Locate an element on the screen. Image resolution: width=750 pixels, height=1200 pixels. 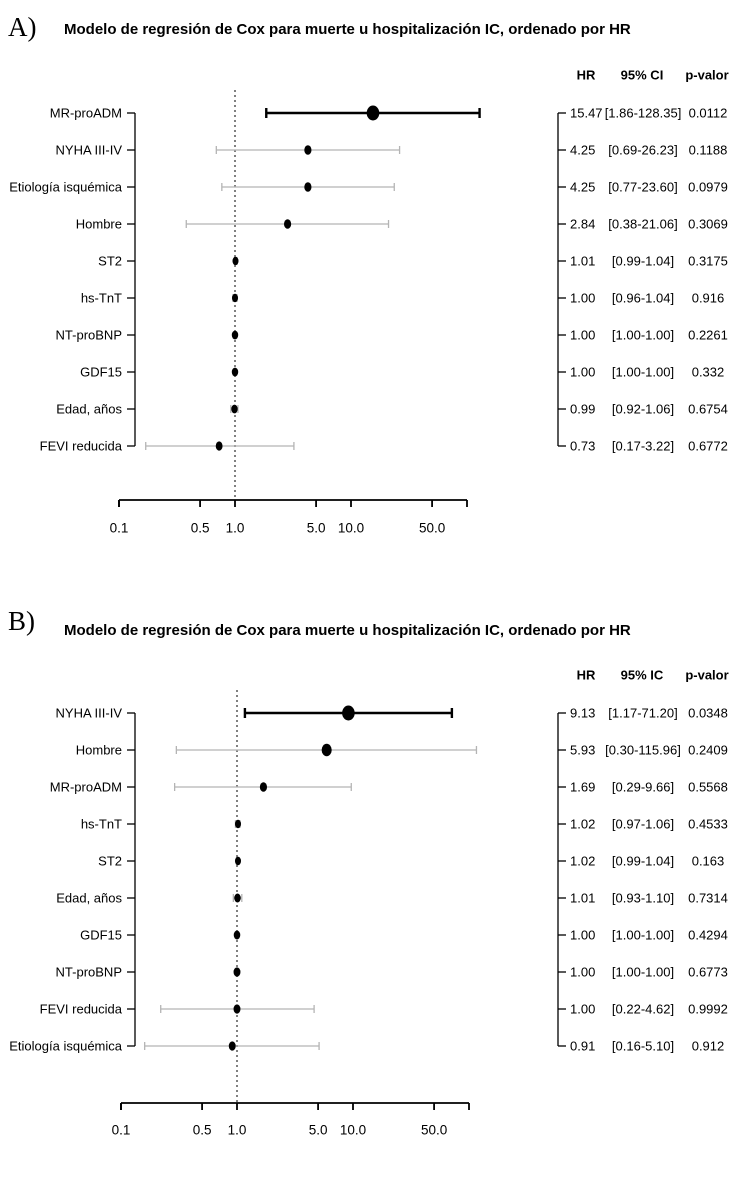
ci-value: [0.97-1.06] is located at coordinates (643, 824).